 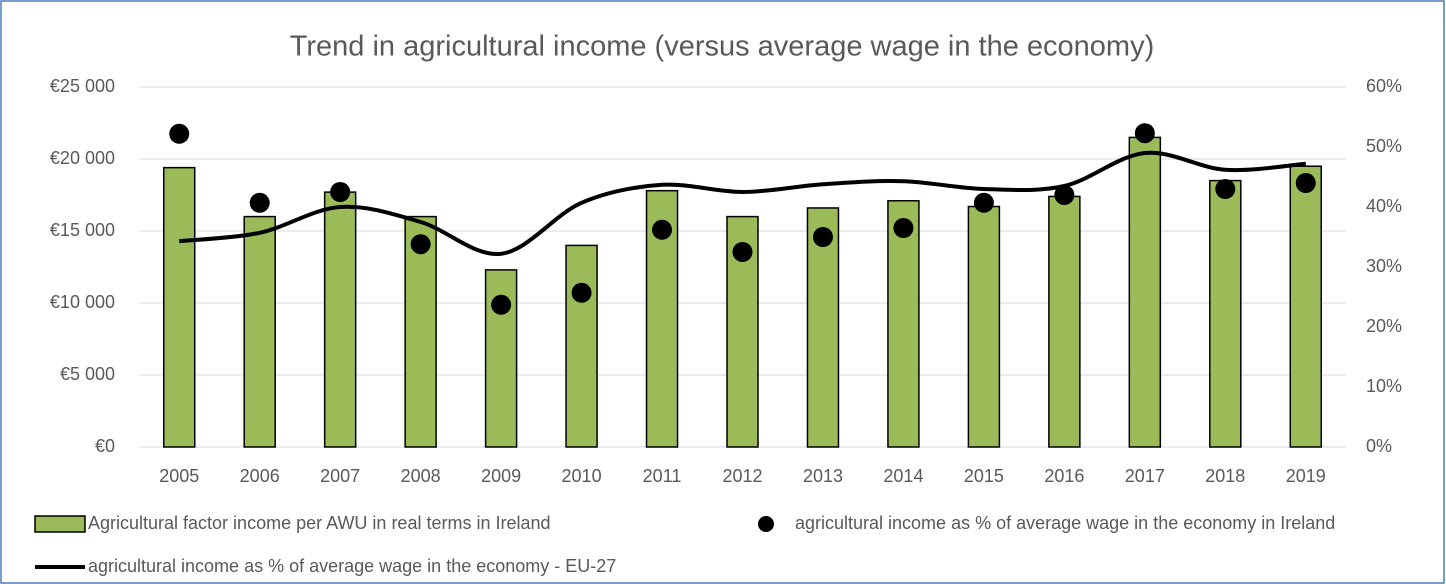 I want to click on y2-tick-label: 0%, so click(x=1379, y=446).